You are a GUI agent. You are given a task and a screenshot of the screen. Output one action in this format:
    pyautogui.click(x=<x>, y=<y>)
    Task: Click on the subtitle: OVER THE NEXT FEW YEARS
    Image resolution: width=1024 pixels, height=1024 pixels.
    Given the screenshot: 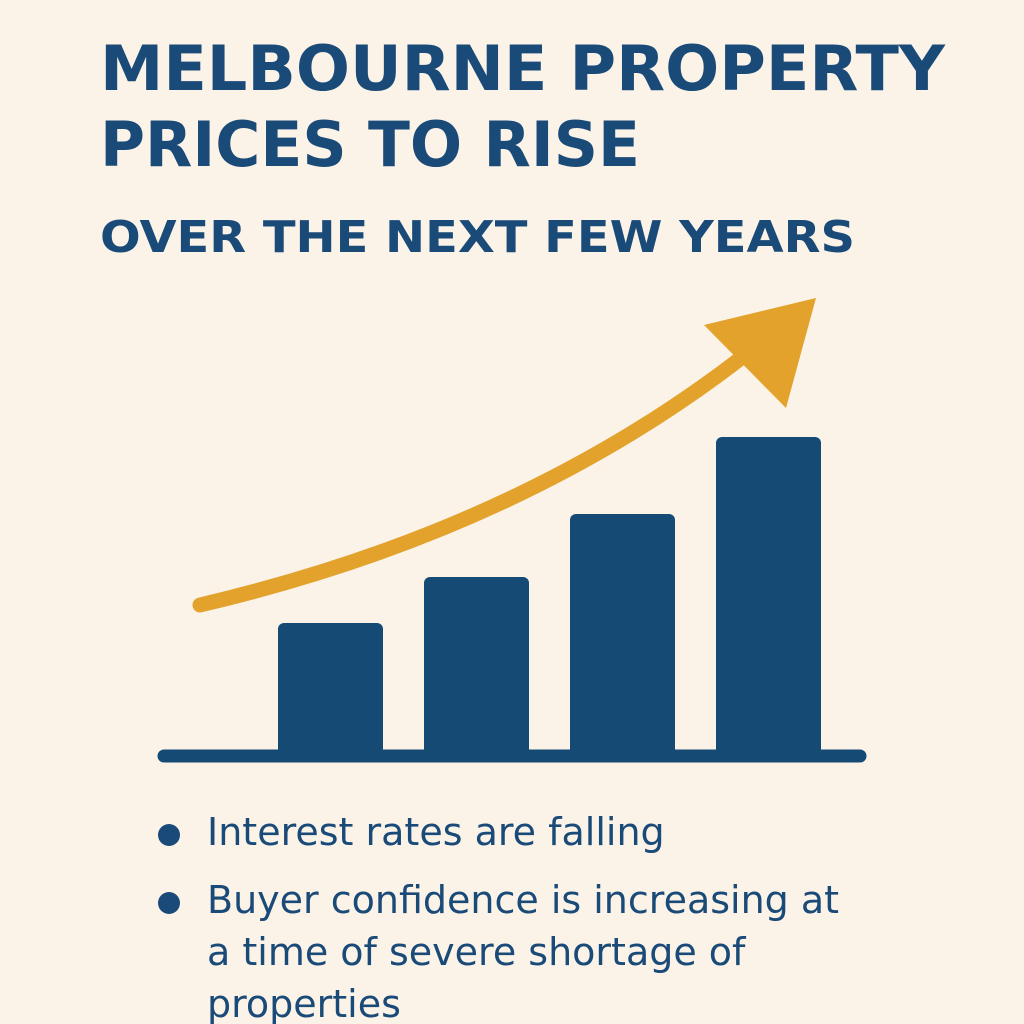 What is the action you would take?
    pyautogui.click(x=477, y=237)
    